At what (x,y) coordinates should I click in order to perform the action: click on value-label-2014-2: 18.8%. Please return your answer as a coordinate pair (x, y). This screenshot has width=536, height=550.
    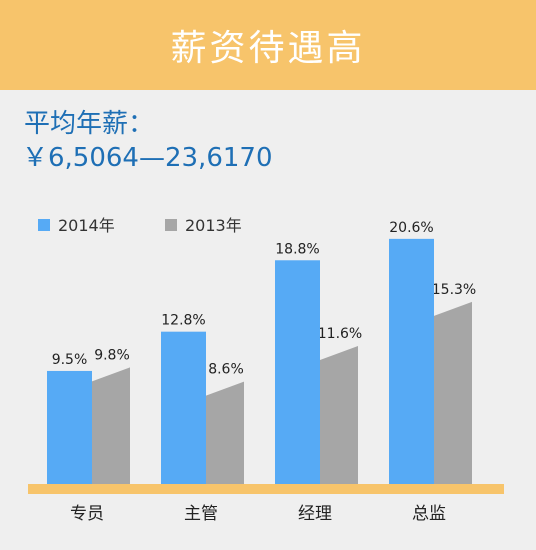
    Looking at the image, I should click on (297, 249).